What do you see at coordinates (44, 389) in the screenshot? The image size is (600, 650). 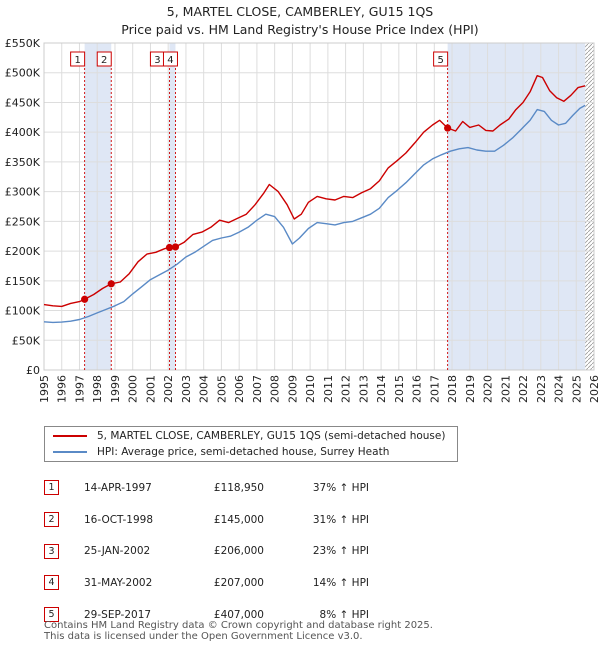 I see `x-tick-label: 1995` at bounding box center [44, 389].